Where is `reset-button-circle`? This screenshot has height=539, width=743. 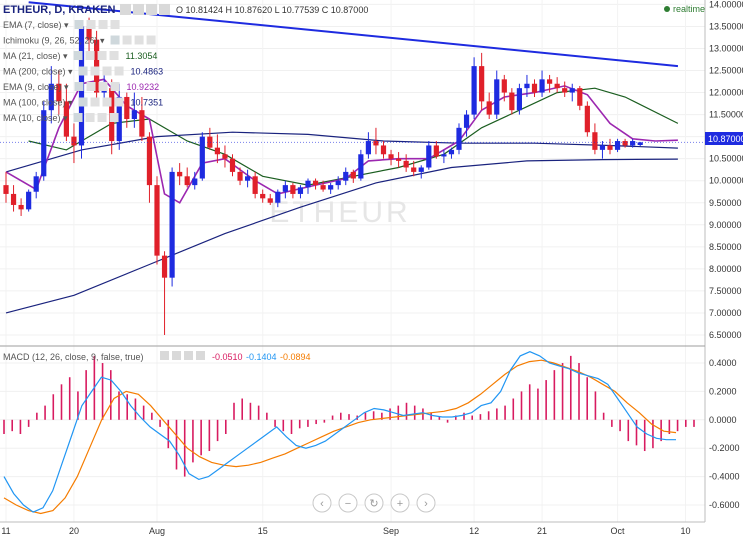 reset-button-circle is located at coordinates (374, 503).